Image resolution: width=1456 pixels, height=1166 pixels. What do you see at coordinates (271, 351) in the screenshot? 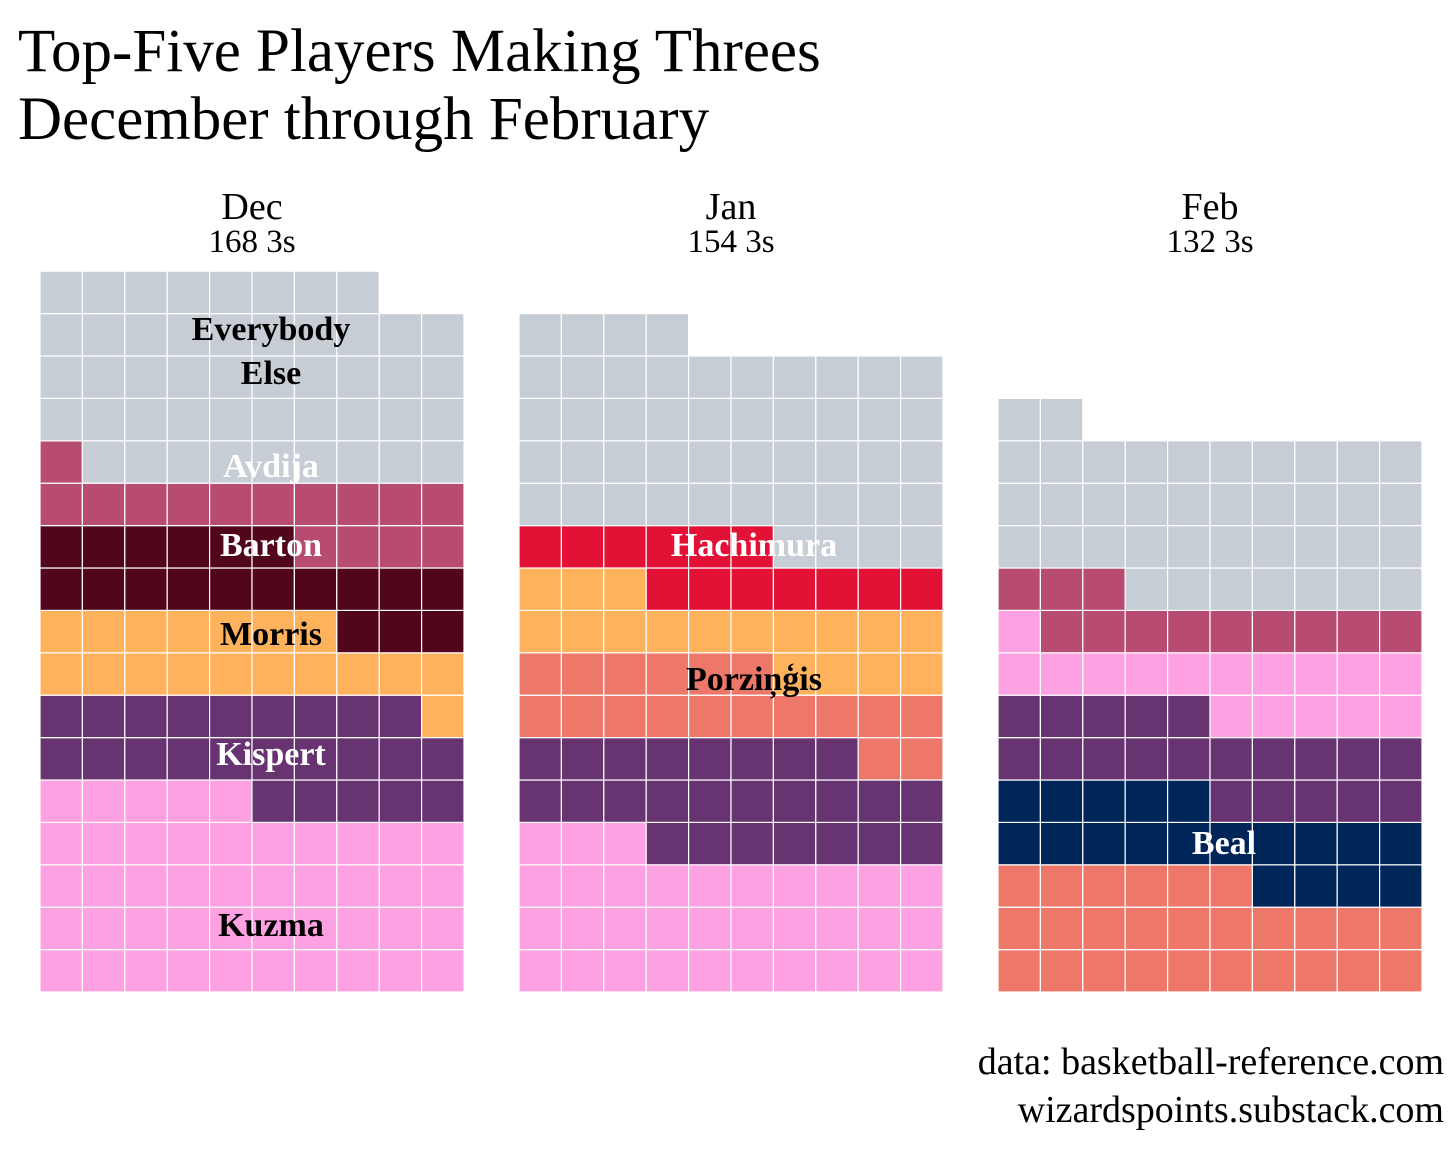
I see `segment-label-everybody-else: Everybody Else` at bounding box center [271, 351].